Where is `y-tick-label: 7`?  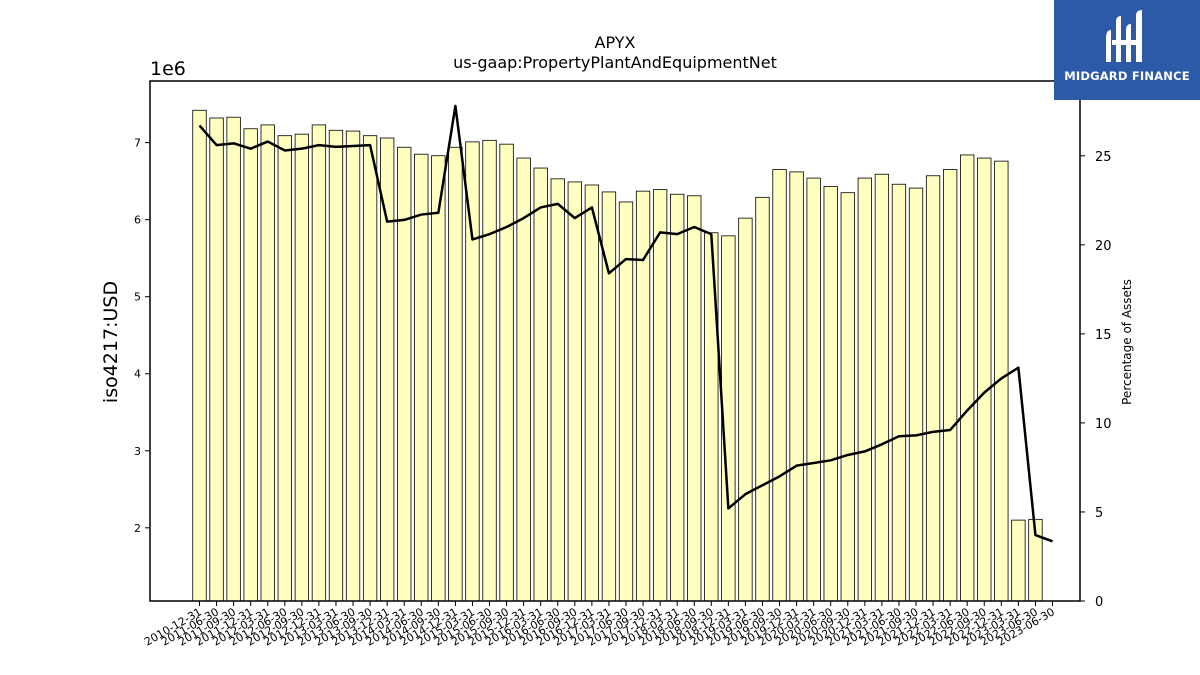
y-tick-label: 7 is located at coordinates (137, 143).